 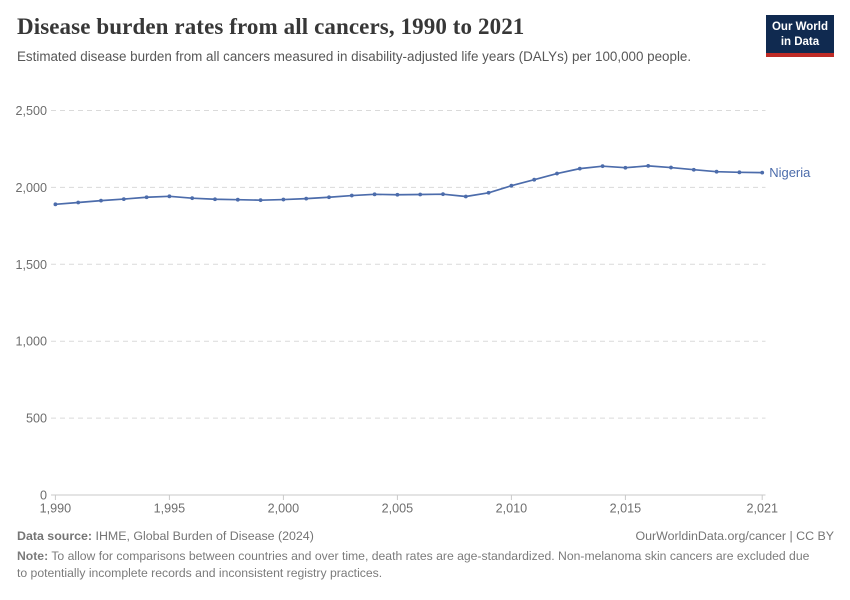 I want to click on x-axis-tick-label: 1,995, so click(x=170, y=509).